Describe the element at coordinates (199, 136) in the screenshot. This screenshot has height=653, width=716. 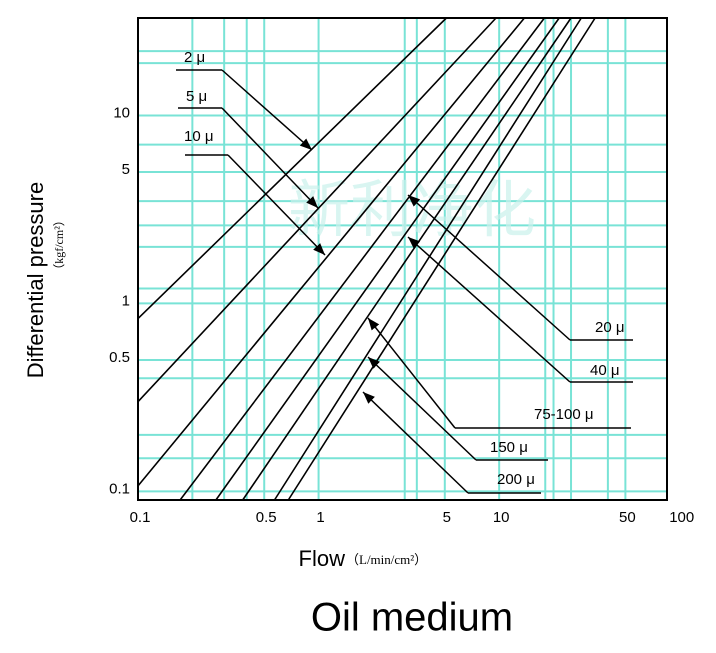
I see `series-label: 10 μ` at that location.